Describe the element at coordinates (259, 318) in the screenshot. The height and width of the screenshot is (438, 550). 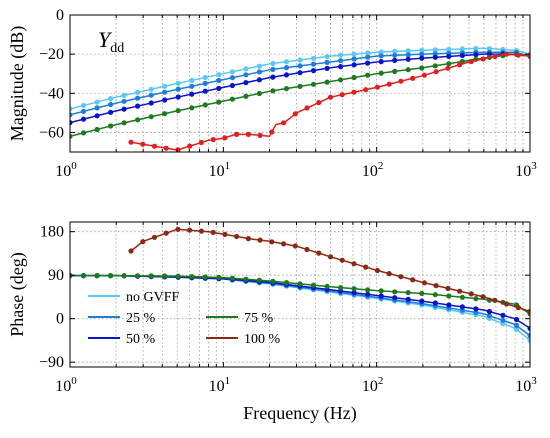
I see `phase-legend-label: 75 %` at that location.